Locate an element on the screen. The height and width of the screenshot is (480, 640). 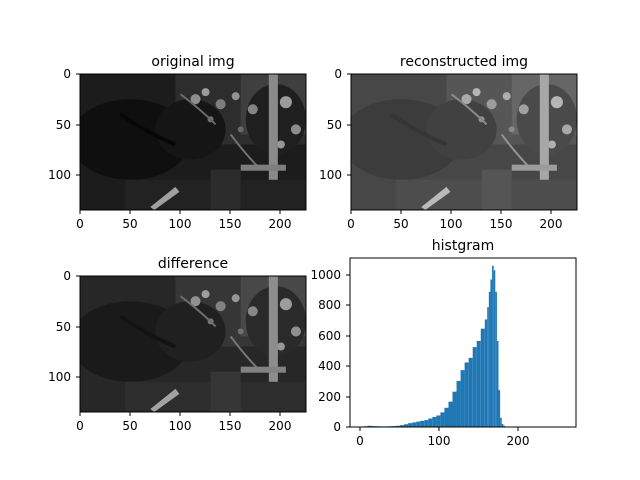
histogram-axes-frame is located at coordinates (463, 342).